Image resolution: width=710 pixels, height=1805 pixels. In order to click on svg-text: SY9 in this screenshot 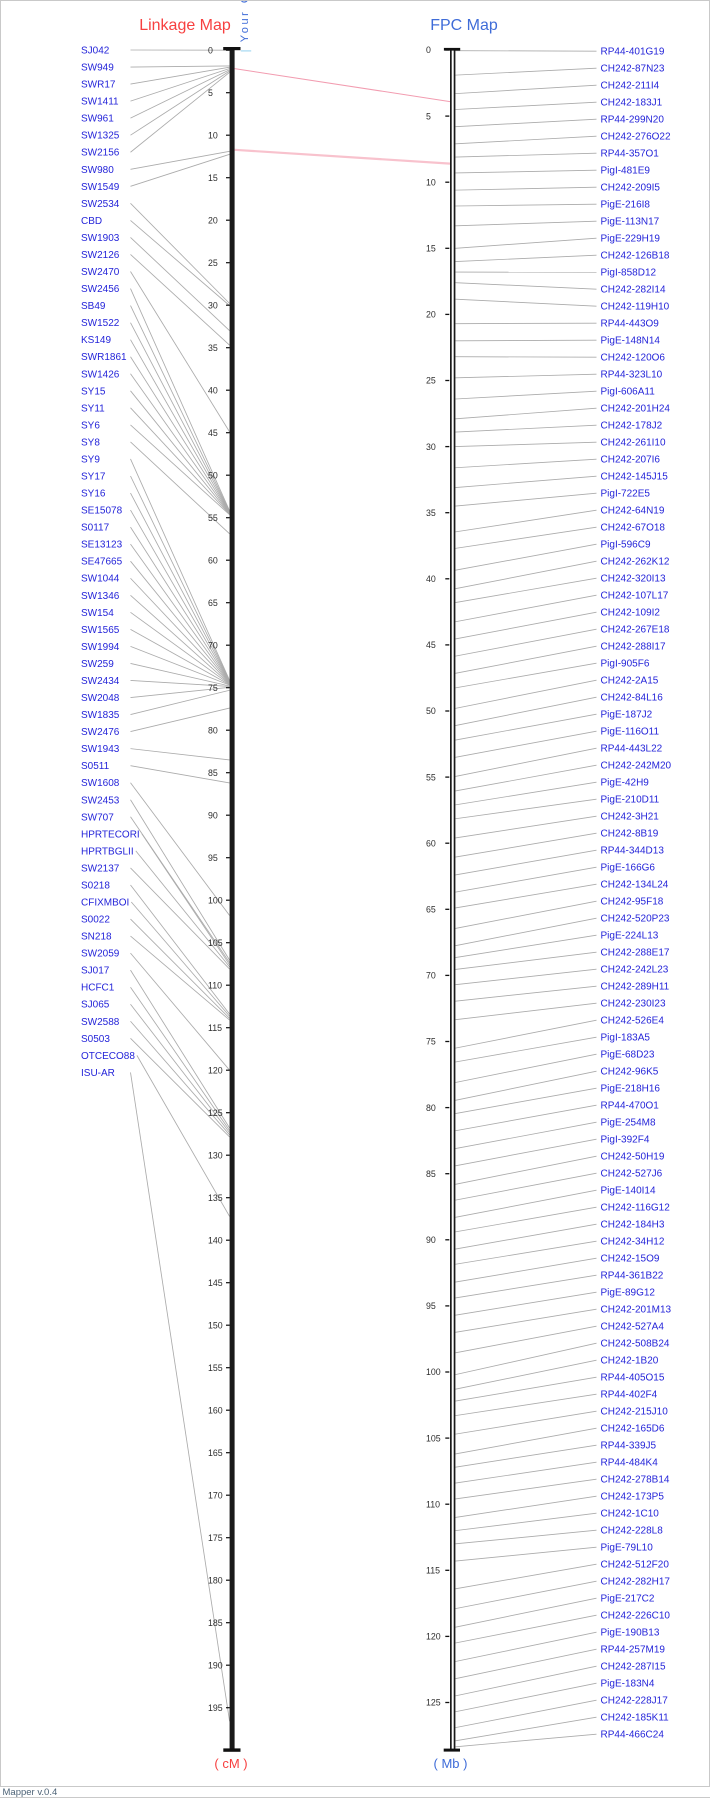, I will do `click(90, 459)`.